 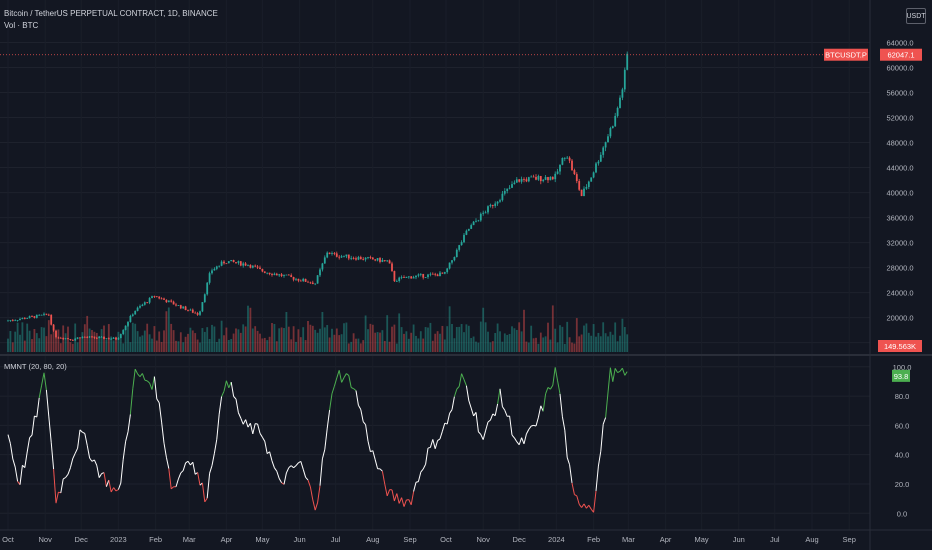 I want to click on indicator-legend: MMNT (20, 80, 20), so click(x=35, y=366).